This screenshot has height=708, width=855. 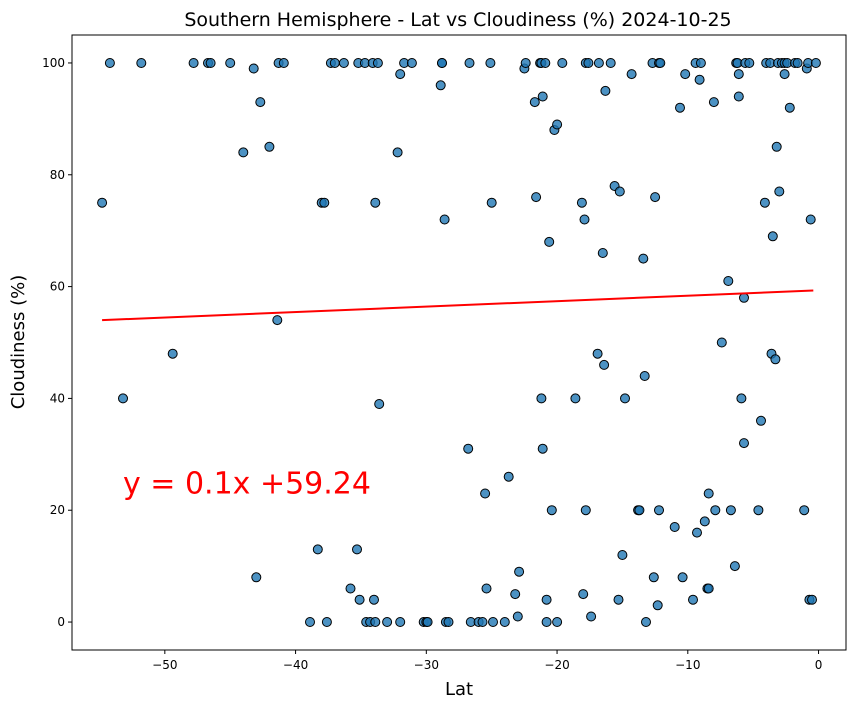 What do you see at coordinates (57, 287) in the screenshot?
I see `y-tick-label: 60` at bounding box center [57, 287].